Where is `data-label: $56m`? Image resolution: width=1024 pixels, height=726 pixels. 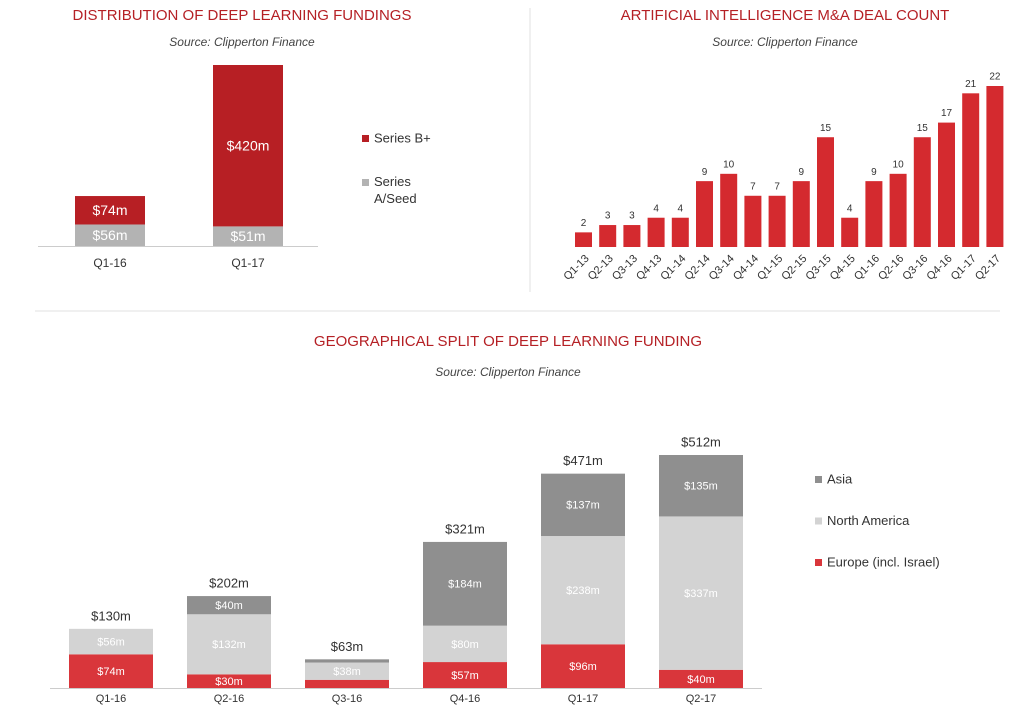 data-label: $56m is located at coordinates (109, 235).